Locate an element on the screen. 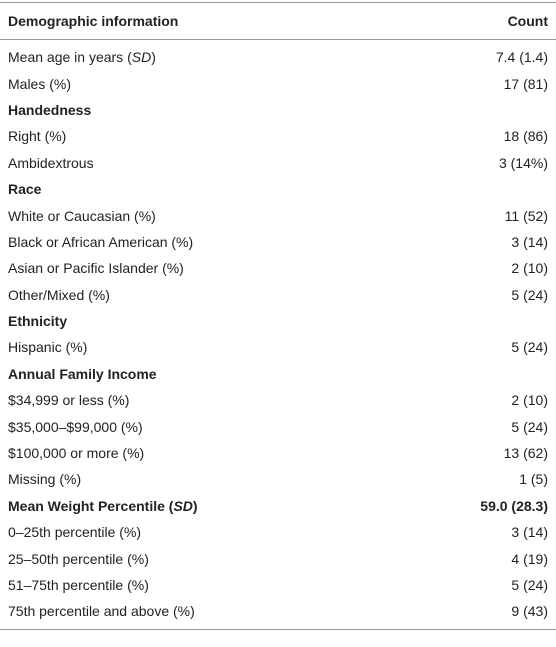 The image size is (556, 647). section-row: Race is located at coordinates (278, 189).